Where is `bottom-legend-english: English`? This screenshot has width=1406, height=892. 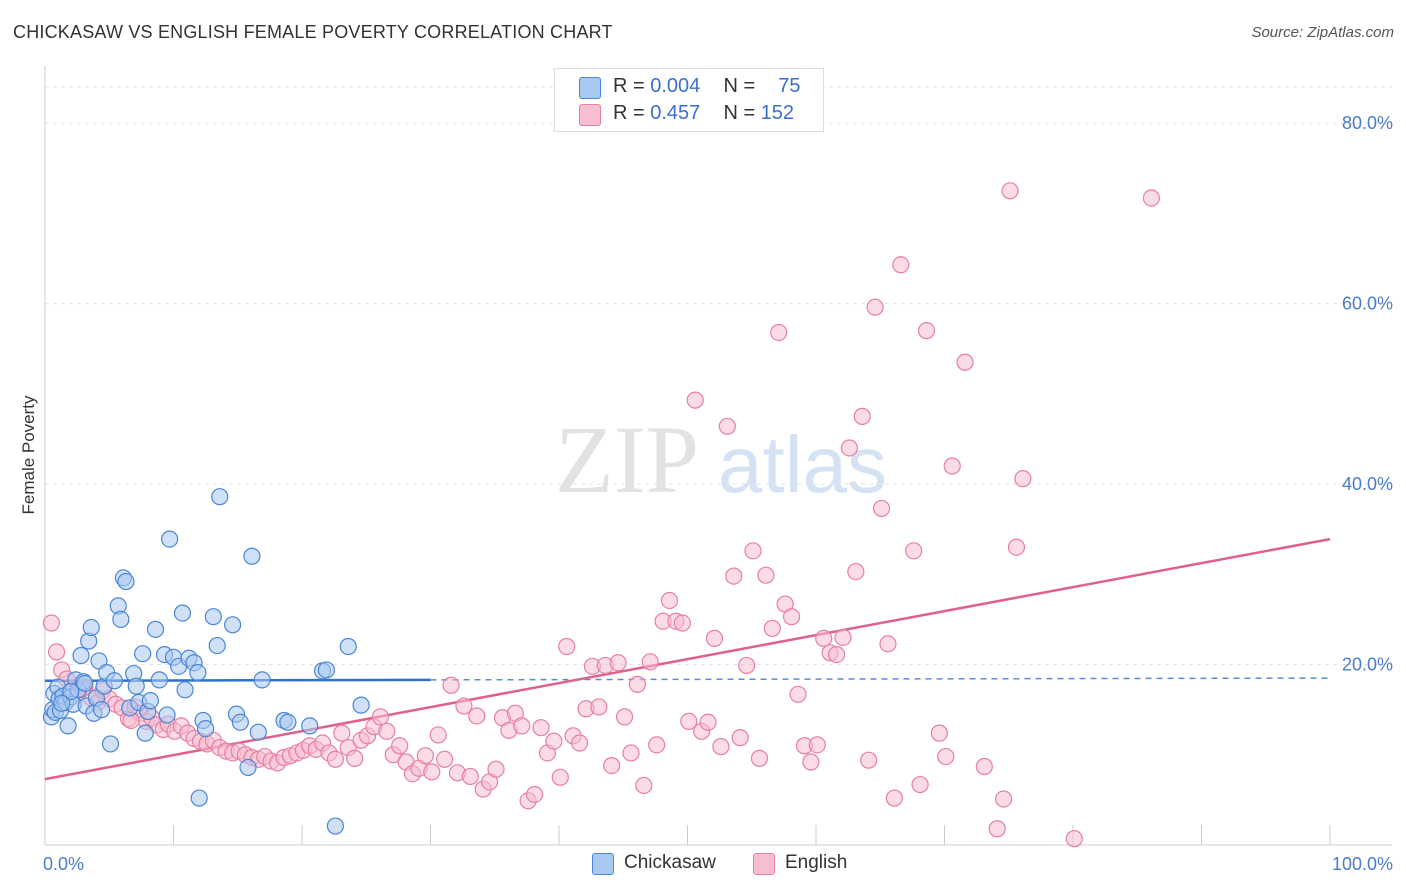
bottom-legend-english: English is located at coordinates (813, 865).